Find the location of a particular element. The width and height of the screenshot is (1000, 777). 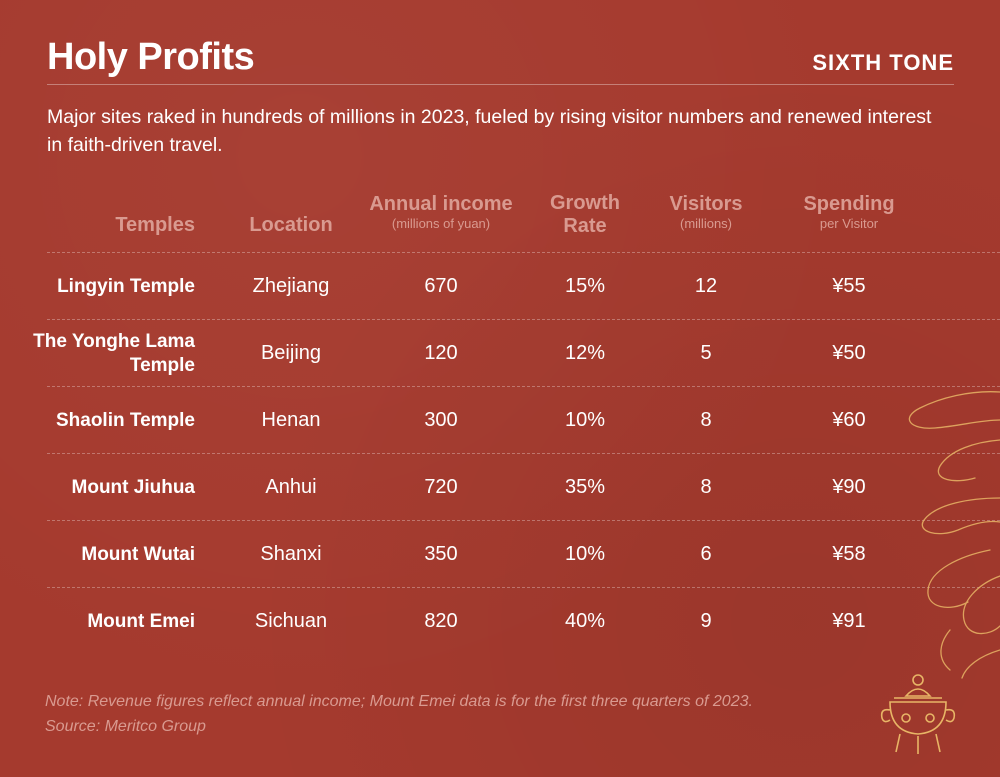

temple-name: The Yonghe Lama Temple is located at coordinates (114, 353).